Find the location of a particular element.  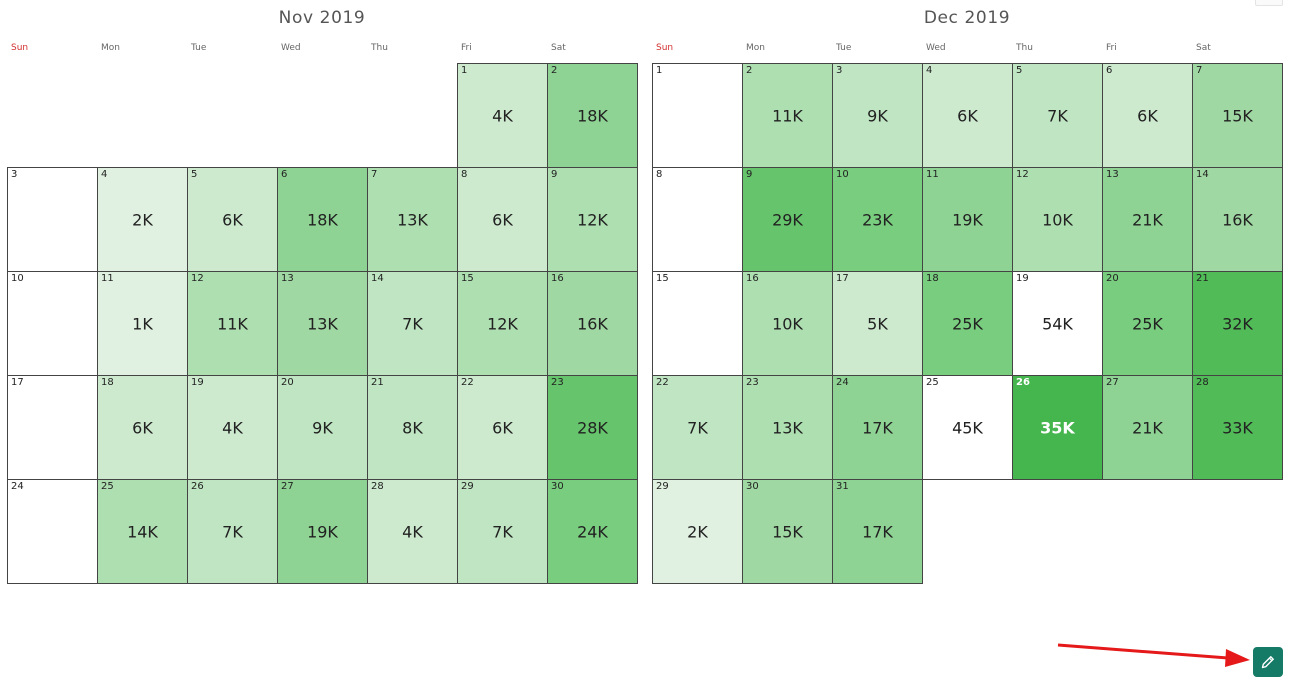

calendar-day-cell: 30 15K is located at coordinates (787, 531).